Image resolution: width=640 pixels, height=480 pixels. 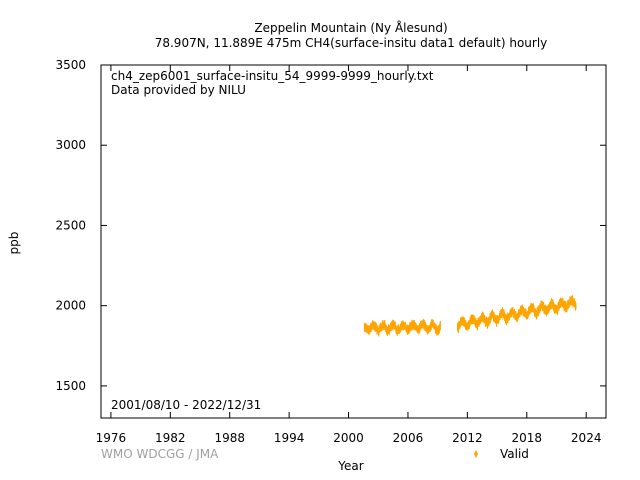 What do you see at coordinates (186, 405) in the screenshot?
I see `date-range-label: 2001/08/10 - 2022/12/31` at bounding box center [186, 405].